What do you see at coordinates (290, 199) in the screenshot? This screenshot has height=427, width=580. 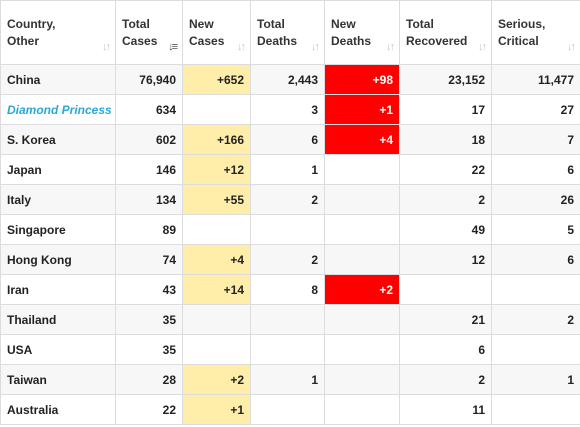 I see `table-row: Italy 134 +55 2 2 26` at bounding box center [290, 199].